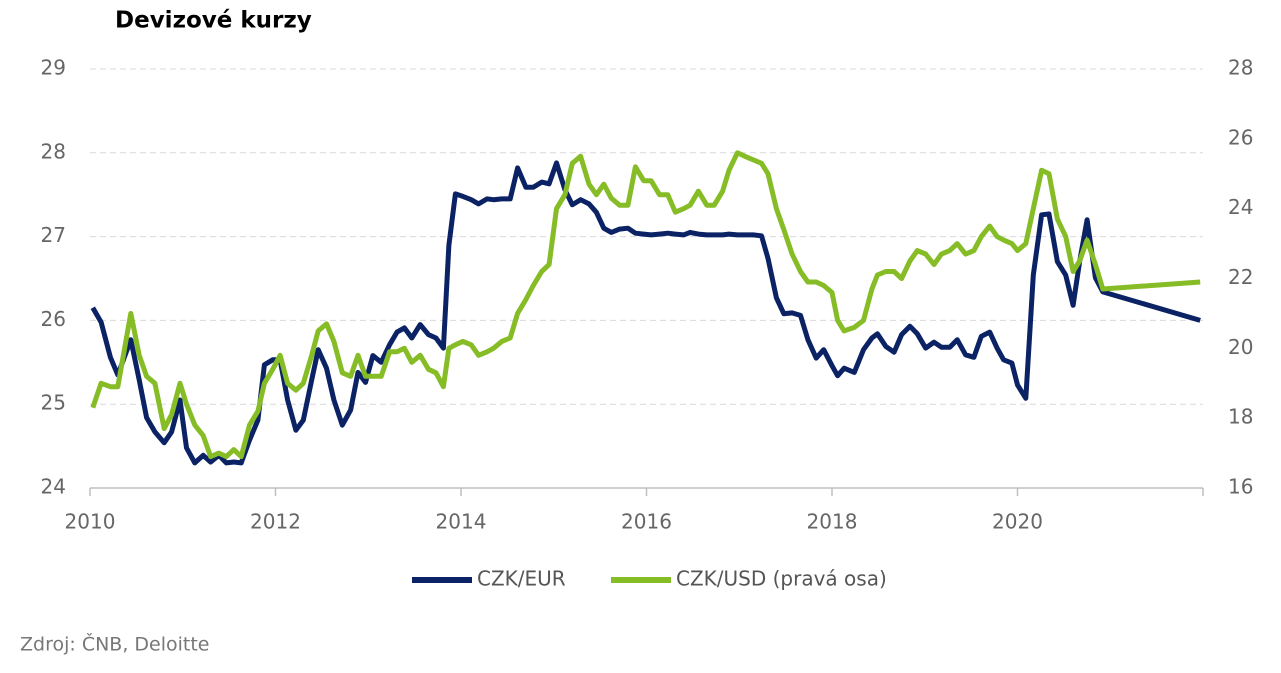 This screenshot has width=1281, height=673. Describe the element at coordinates (461, 522) in the screenshot. I see `x-tick-label: 2014` at that location.